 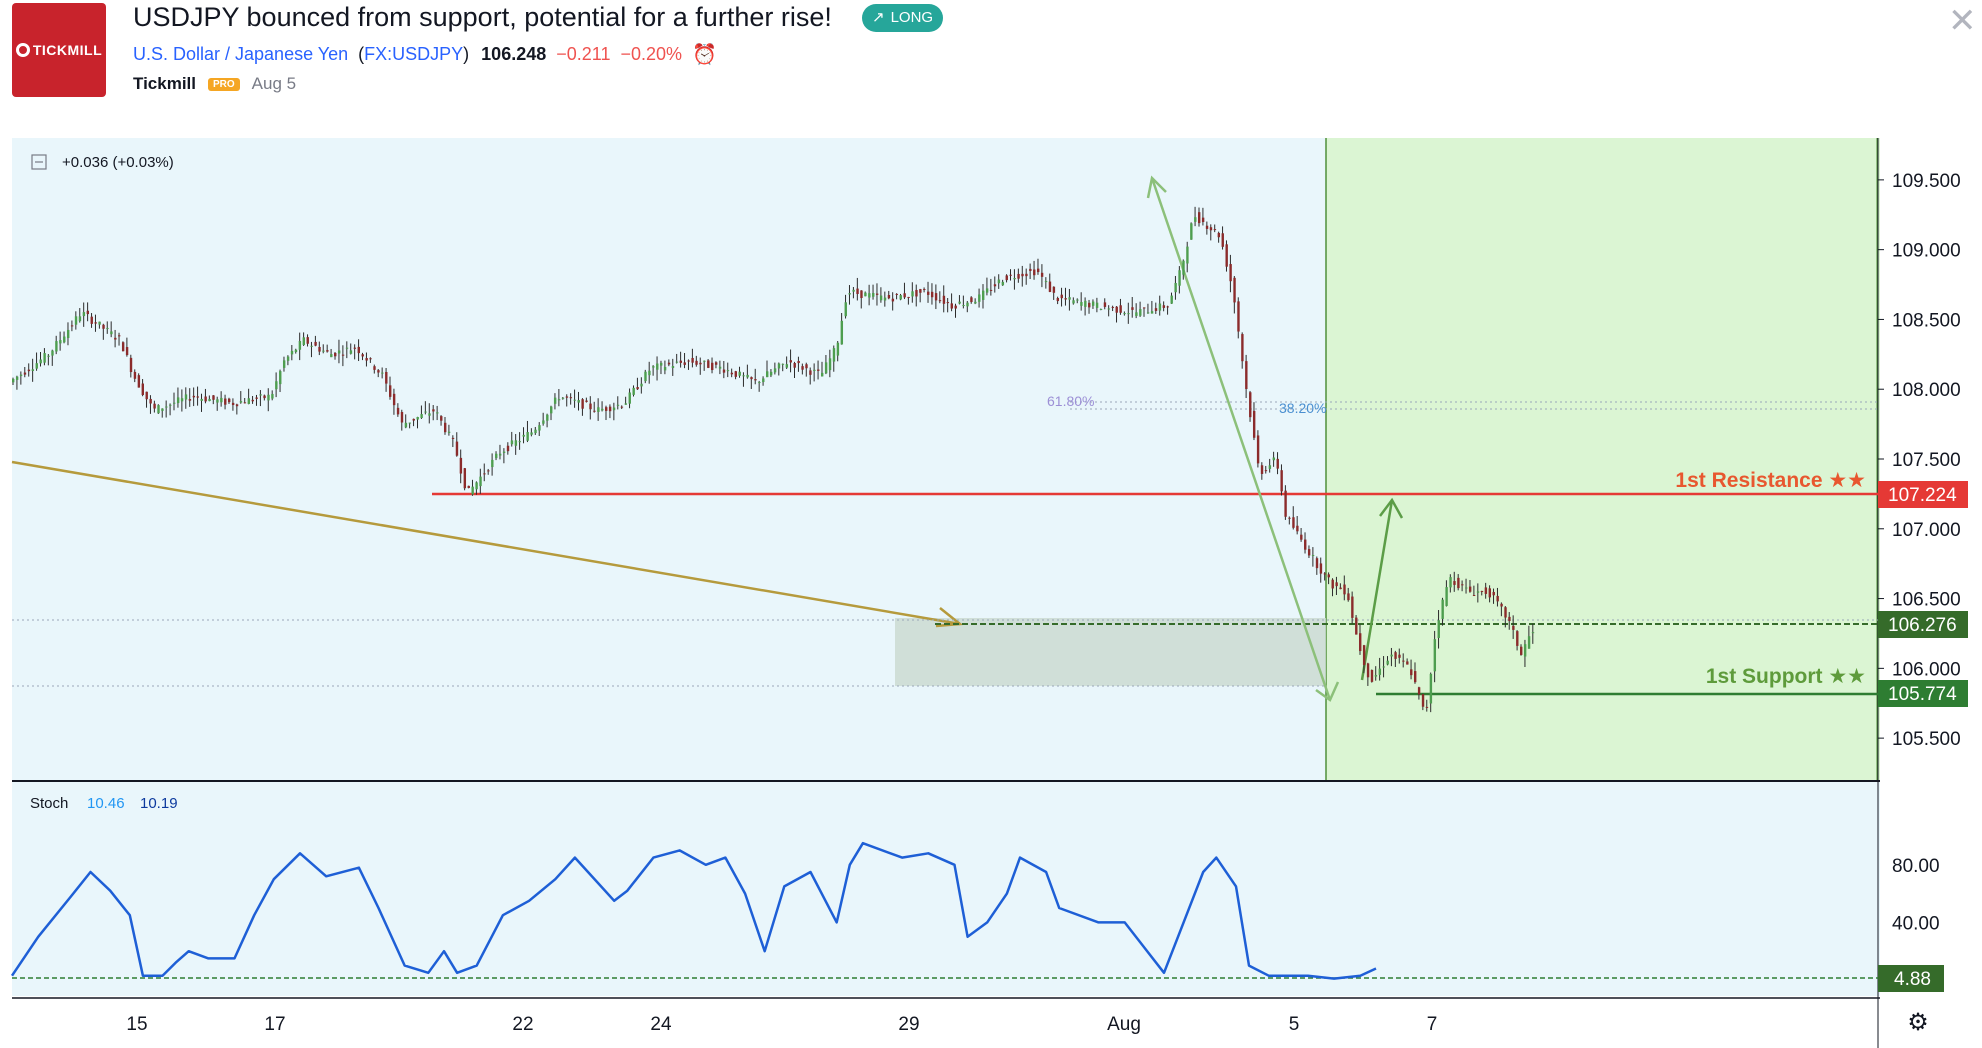 What do you see at coordinates (651, 54) in the screenshot?
I see `price-change-pct: −0.20%` at bounding box center [651, 54].